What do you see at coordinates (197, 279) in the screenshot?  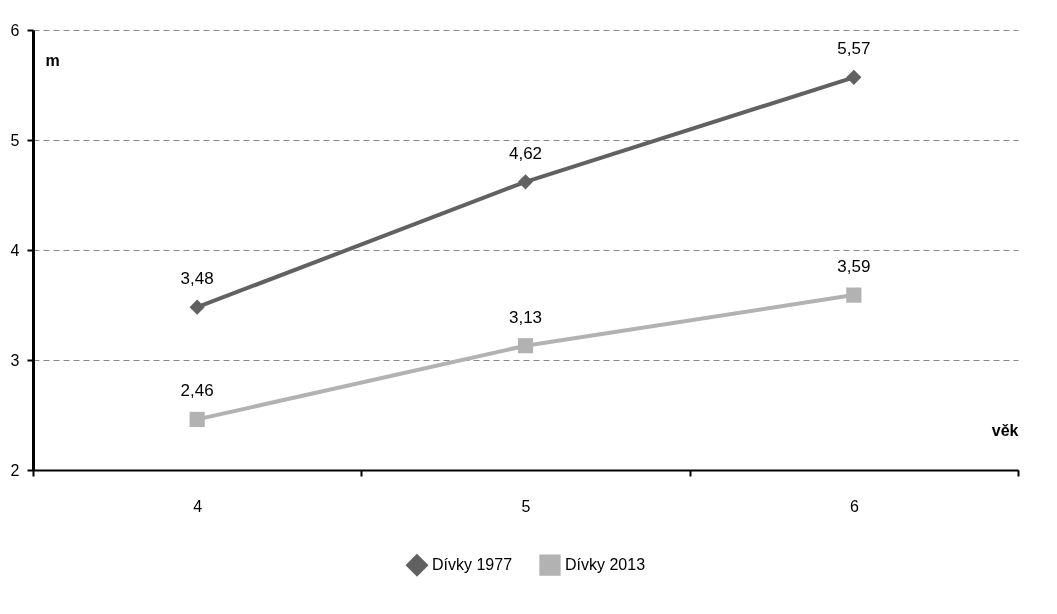 I see `data-label: 3,48` at bounding box center [197, 279].